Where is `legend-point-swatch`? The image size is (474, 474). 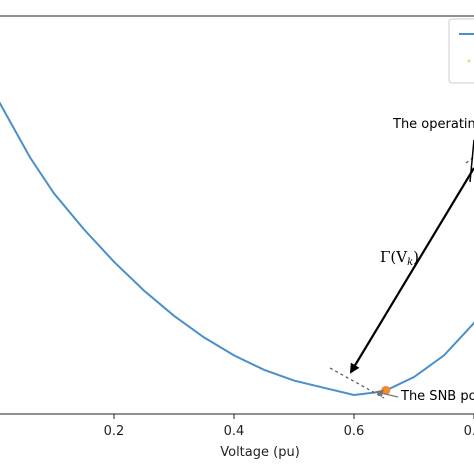
legend-point-swatch is located at coordinates (469, 61).